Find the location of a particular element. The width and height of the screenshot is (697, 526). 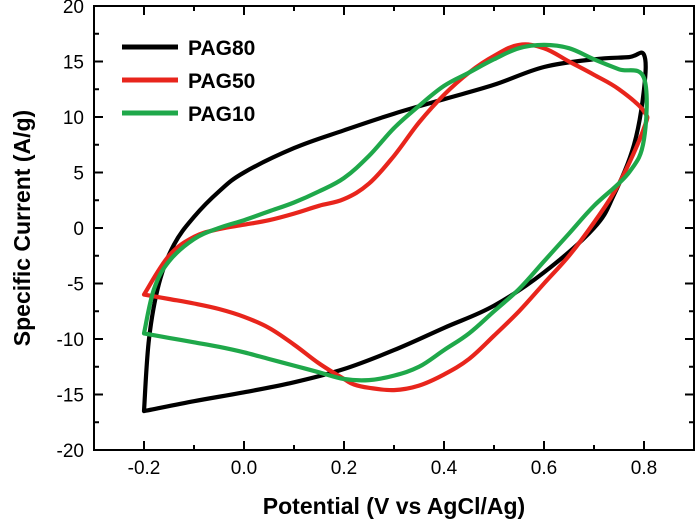

x-tick-label: 0.2 is located at coordinates (344, 468).